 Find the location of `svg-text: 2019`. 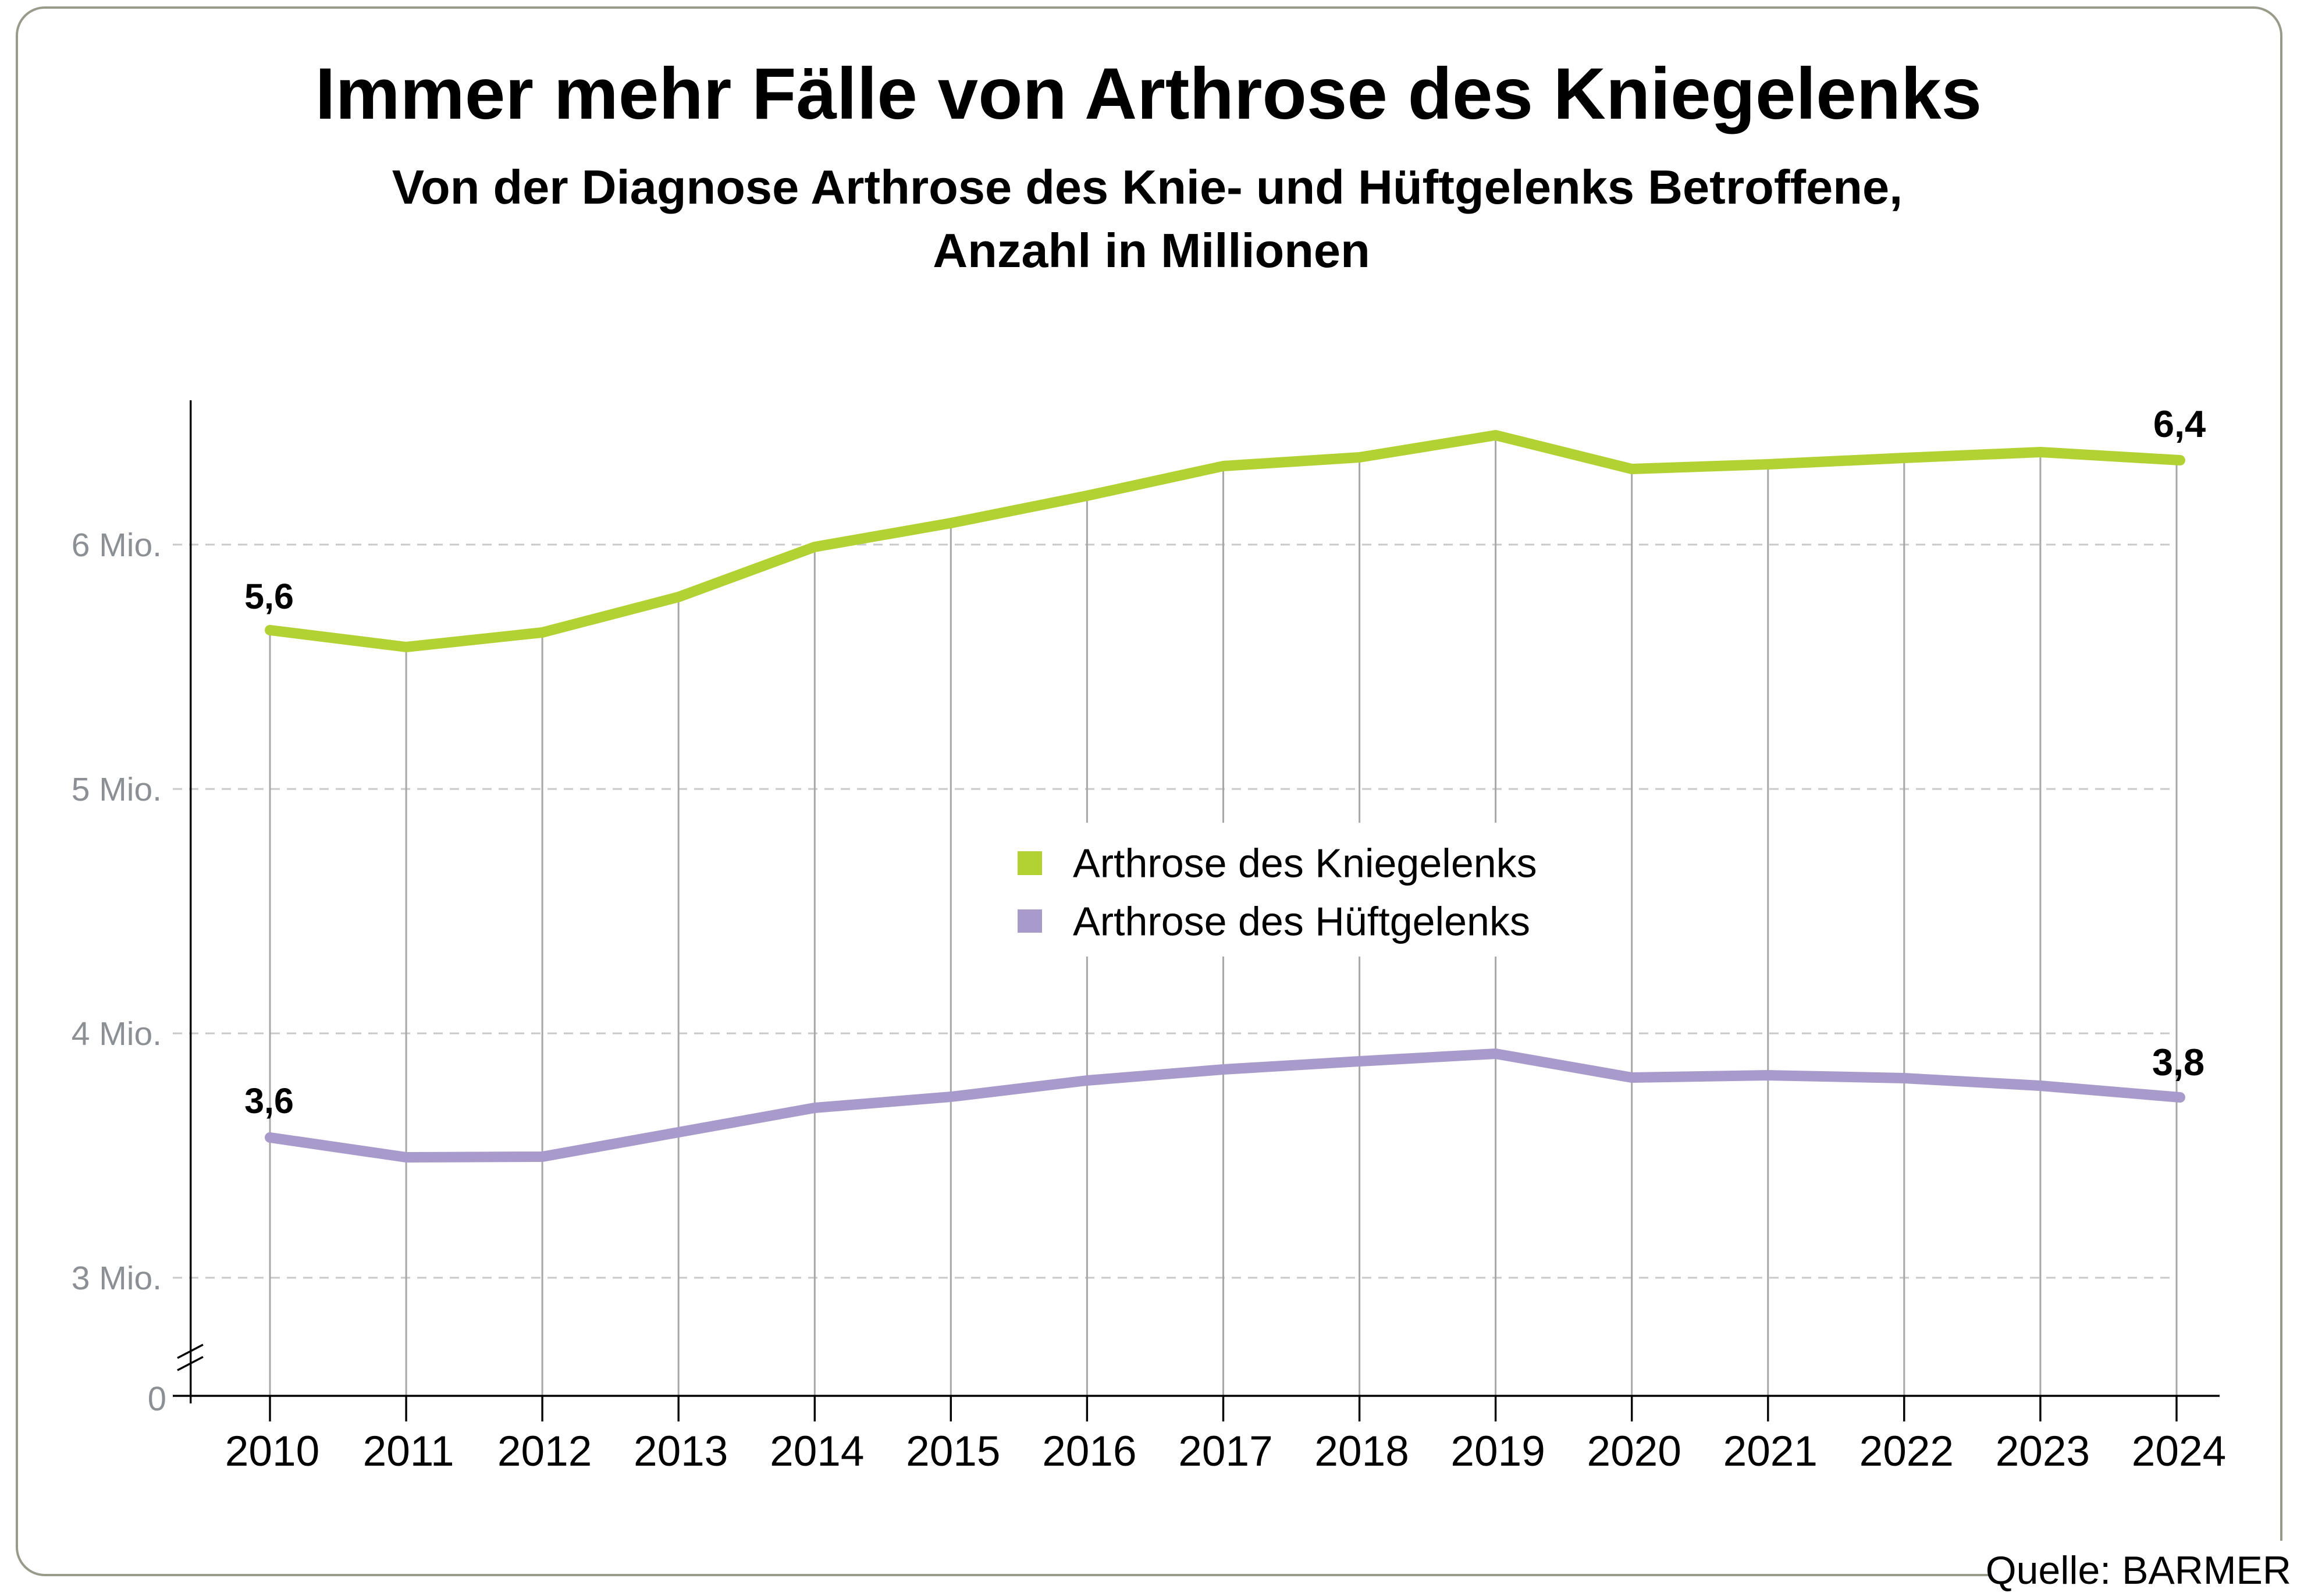

svg-text: 2019 is located at coordinates (1497, 1451).